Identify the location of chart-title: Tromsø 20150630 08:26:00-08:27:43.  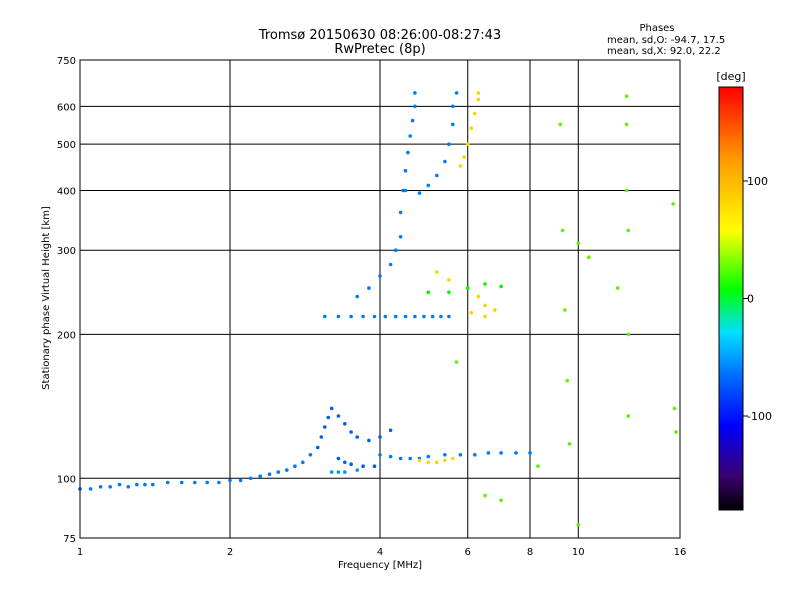
(379, 35).